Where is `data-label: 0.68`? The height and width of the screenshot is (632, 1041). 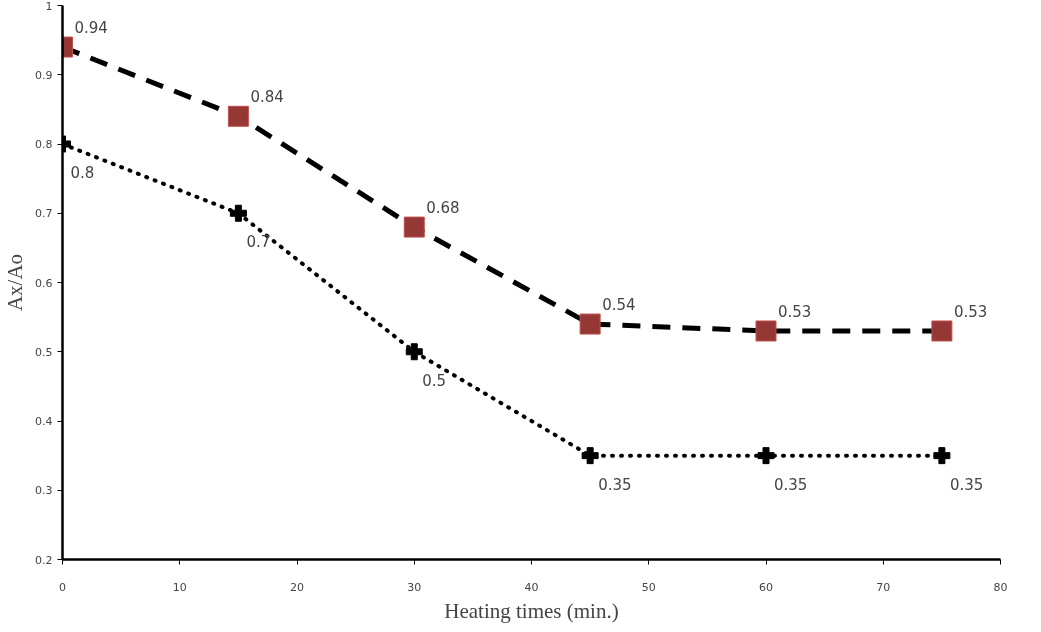 data-label: 0.68 is located at coordinates (443, 208).